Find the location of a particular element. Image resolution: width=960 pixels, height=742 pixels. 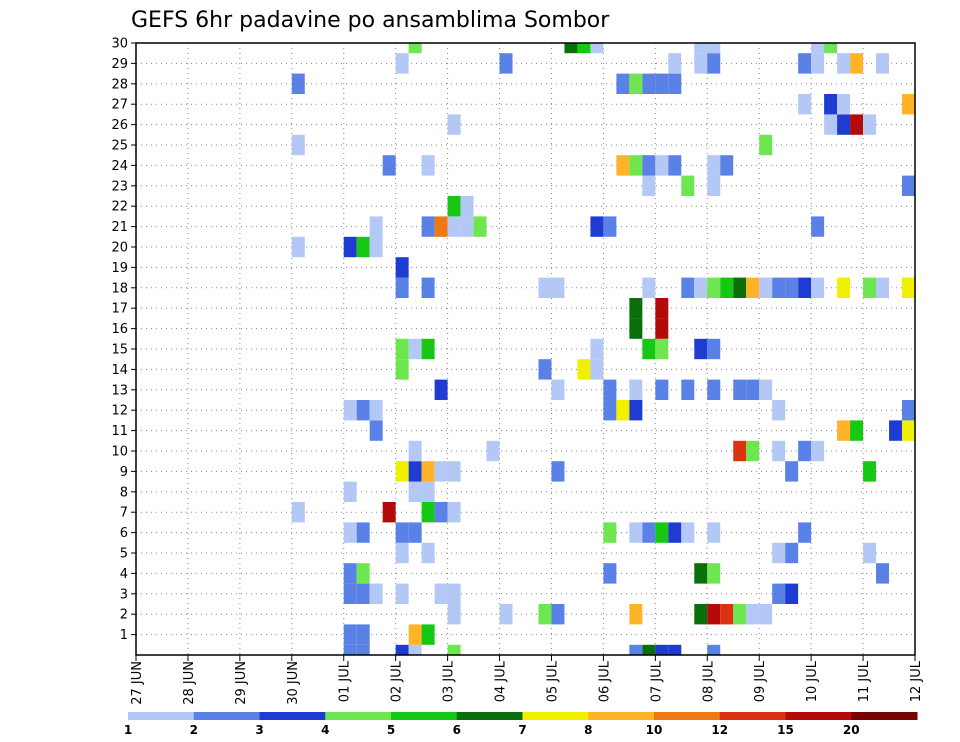

y-tick-label: 1 is located at coordinates (124, 635).